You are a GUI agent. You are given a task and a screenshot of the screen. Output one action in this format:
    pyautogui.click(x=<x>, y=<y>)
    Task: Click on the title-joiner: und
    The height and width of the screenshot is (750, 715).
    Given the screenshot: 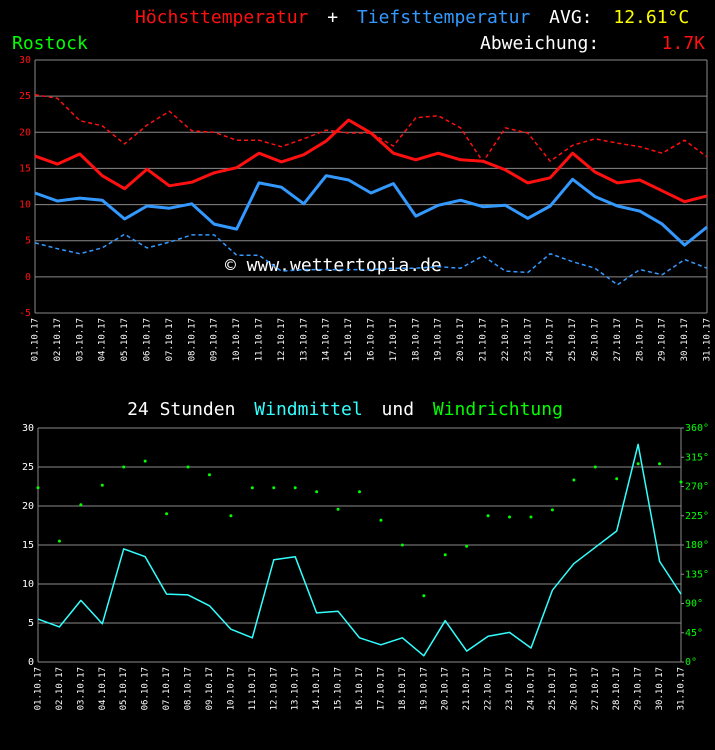 What is the action you would take?
    pyautogui.click(x=398, y=409)
    